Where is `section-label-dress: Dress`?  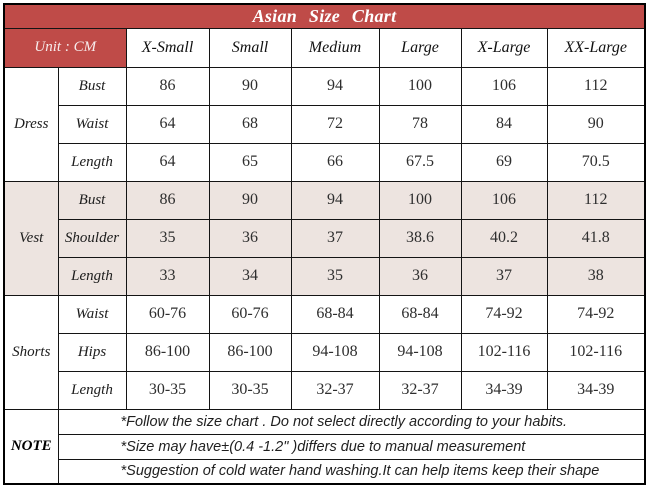
section-label-dress: Dress is located at coordinates (31, 124).